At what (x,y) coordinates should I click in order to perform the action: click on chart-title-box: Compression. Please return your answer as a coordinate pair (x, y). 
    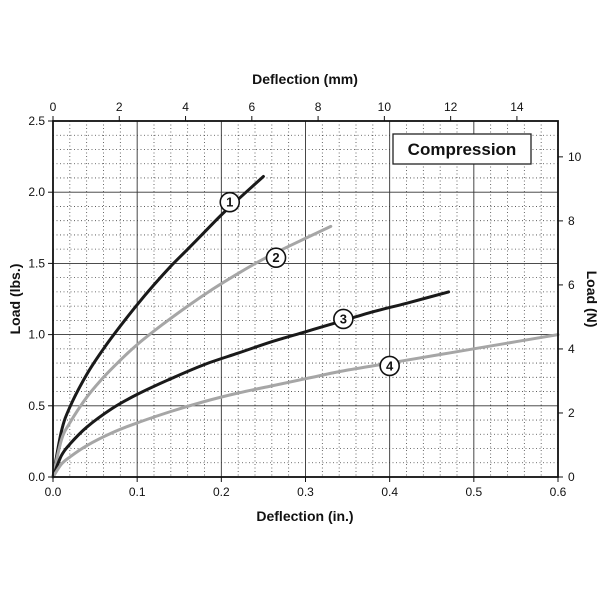
    Looking at the image, I should click on (462, 149).